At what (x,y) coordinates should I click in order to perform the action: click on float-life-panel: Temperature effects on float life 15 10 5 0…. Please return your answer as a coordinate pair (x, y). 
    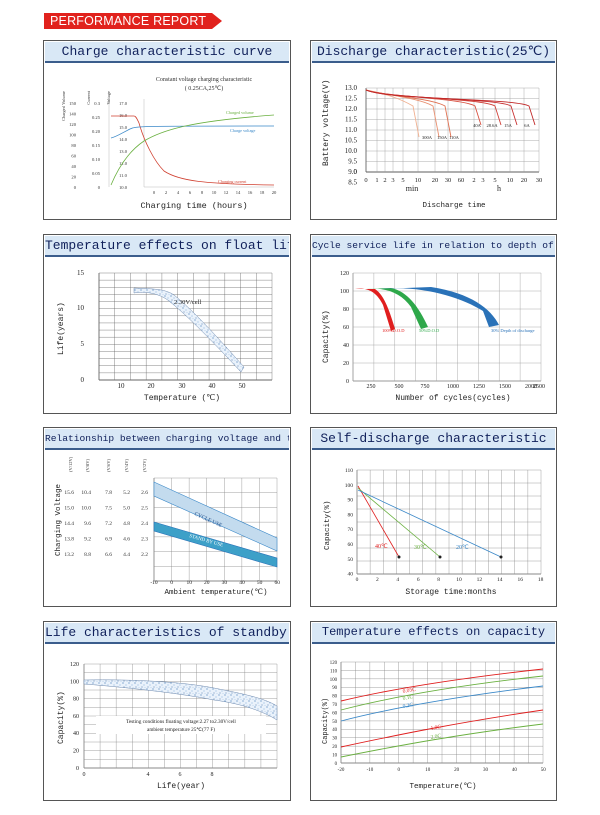
    Looking at the image, I should click on (167, 324).